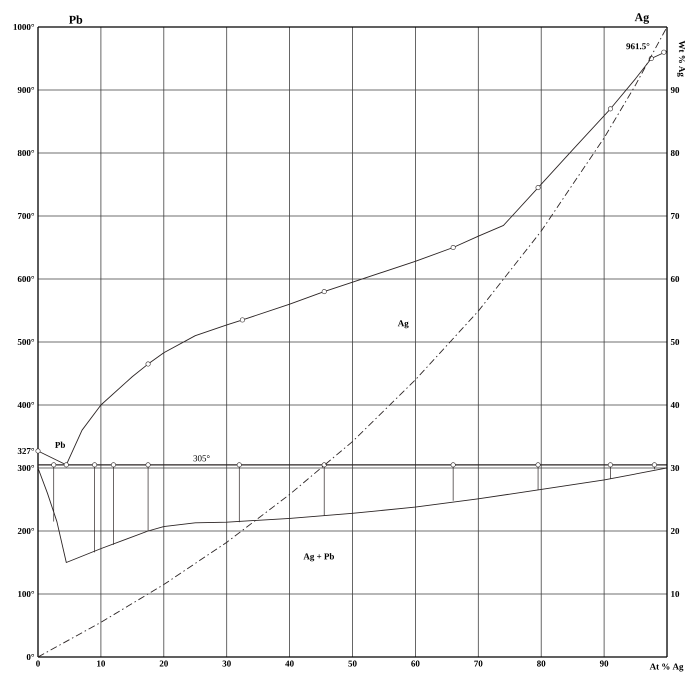  Describe the element at coordinates (26, 594) in the screenshot. I see `y-tick-label: 100°` at that location.